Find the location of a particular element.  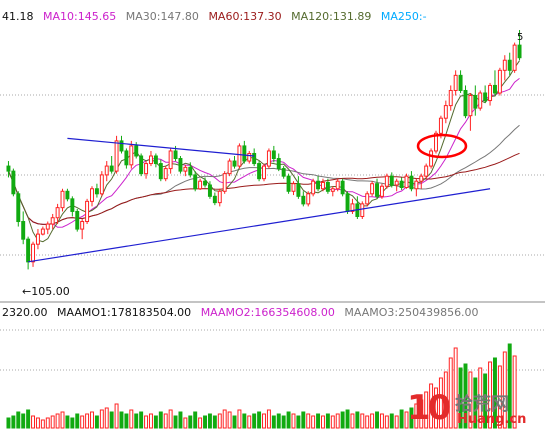

maamo3-label: MAAMO3:250439856.00 is located at coordinates (411, 312).